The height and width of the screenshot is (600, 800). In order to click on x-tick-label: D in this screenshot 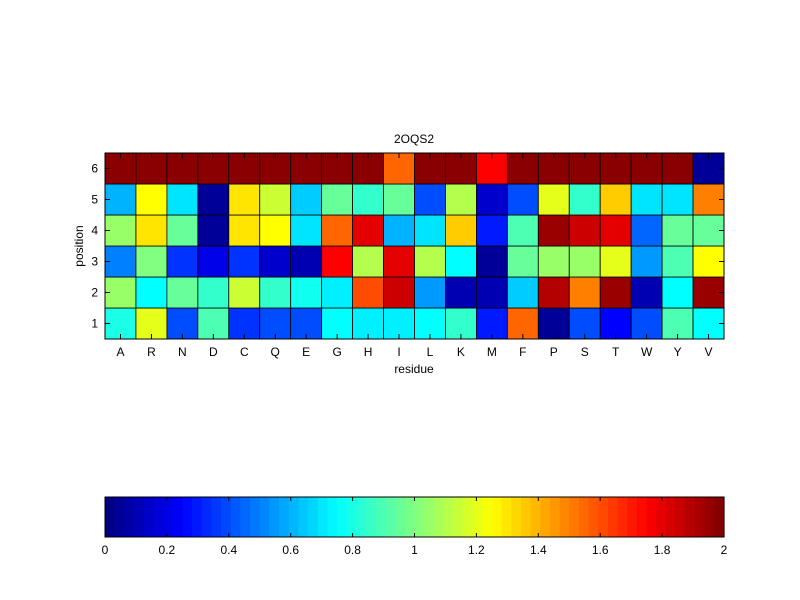, I will do `click(213, 352)`.